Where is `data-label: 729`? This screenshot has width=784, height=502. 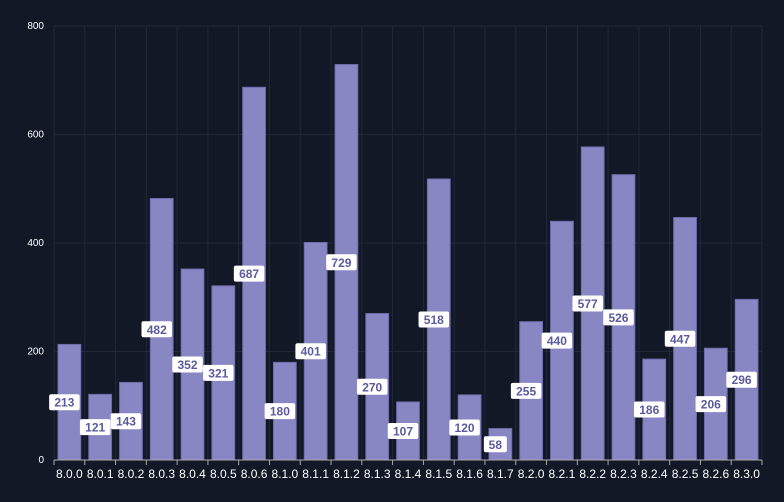
data-label: 729 is located at coordinates (341, 263).